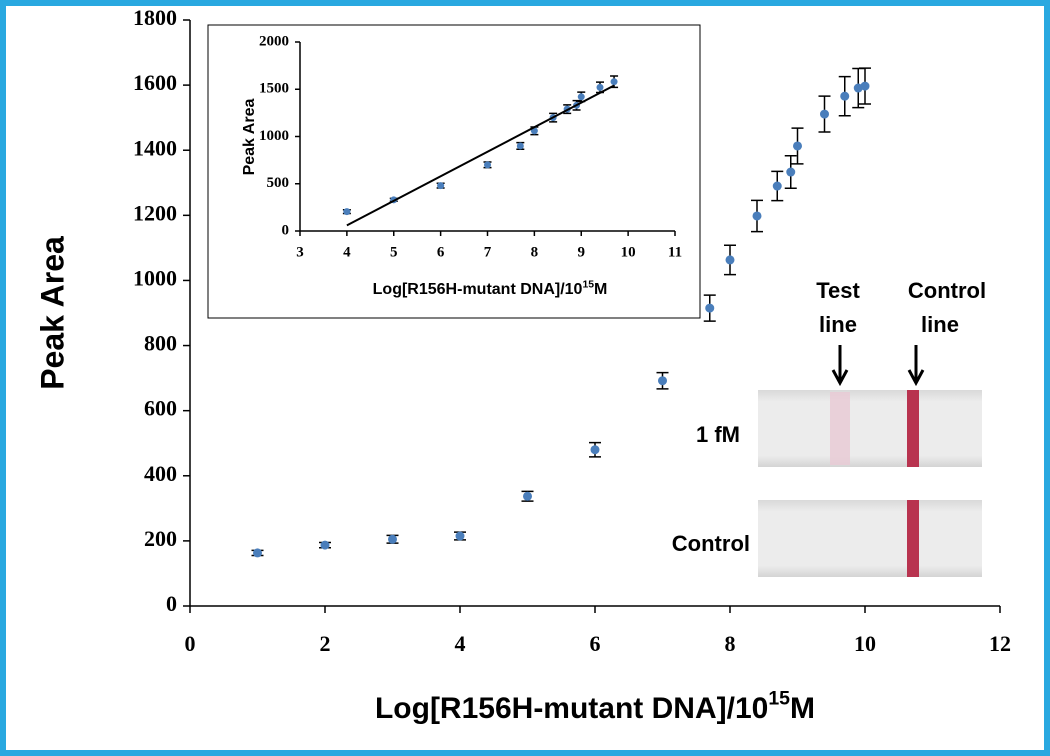 The image size is (1050, 756). Describe the element at coordinates (480, 155) in the screenshot. I see `fit-line` at that location.